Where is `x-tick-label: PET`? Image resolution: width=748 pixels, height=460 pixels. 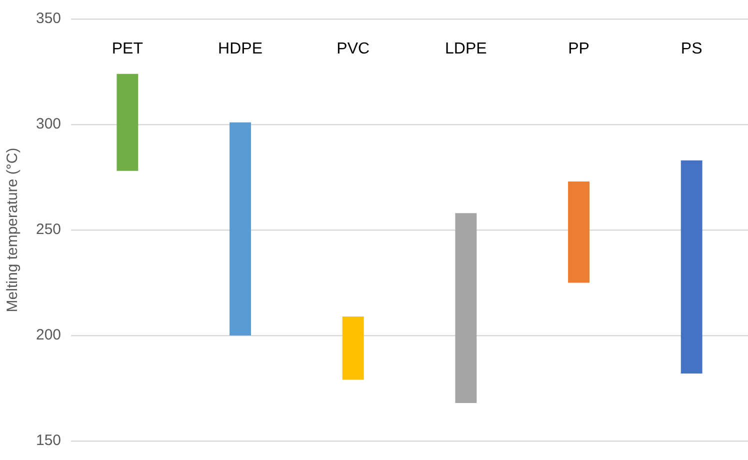 x-tick-label: PET is located at coordinates (128, 49).